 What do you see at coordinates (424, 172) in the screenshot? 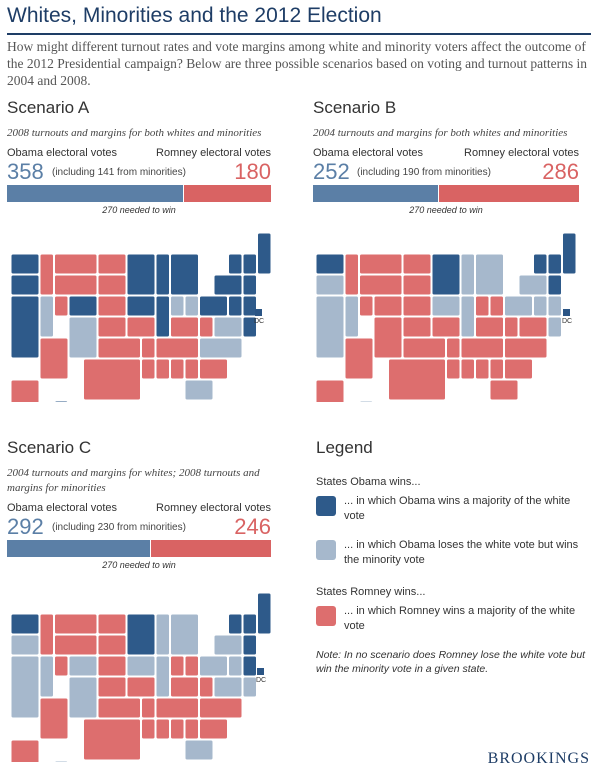
I see `minority-note: (including 190 from minorities)` at bounding box center [424, 172].